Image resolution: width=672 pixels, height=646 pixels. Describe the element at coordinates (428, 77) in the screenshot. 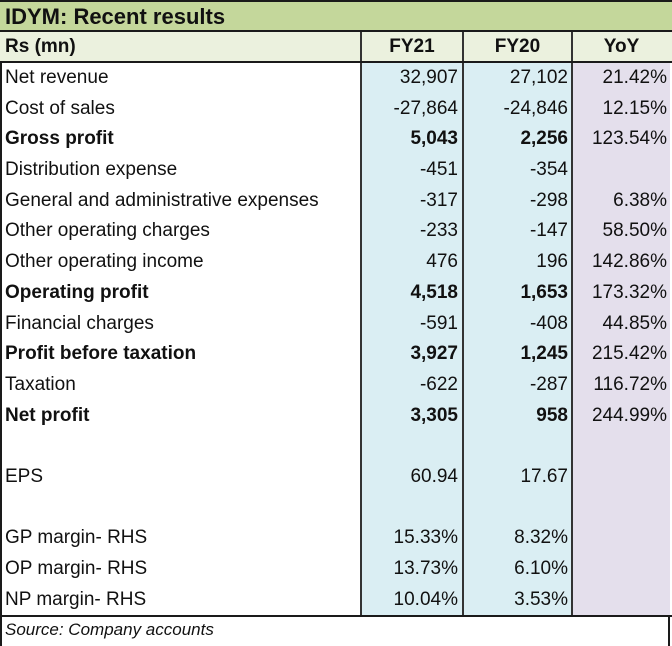

I see `fy21-value: 32,907` at that location.